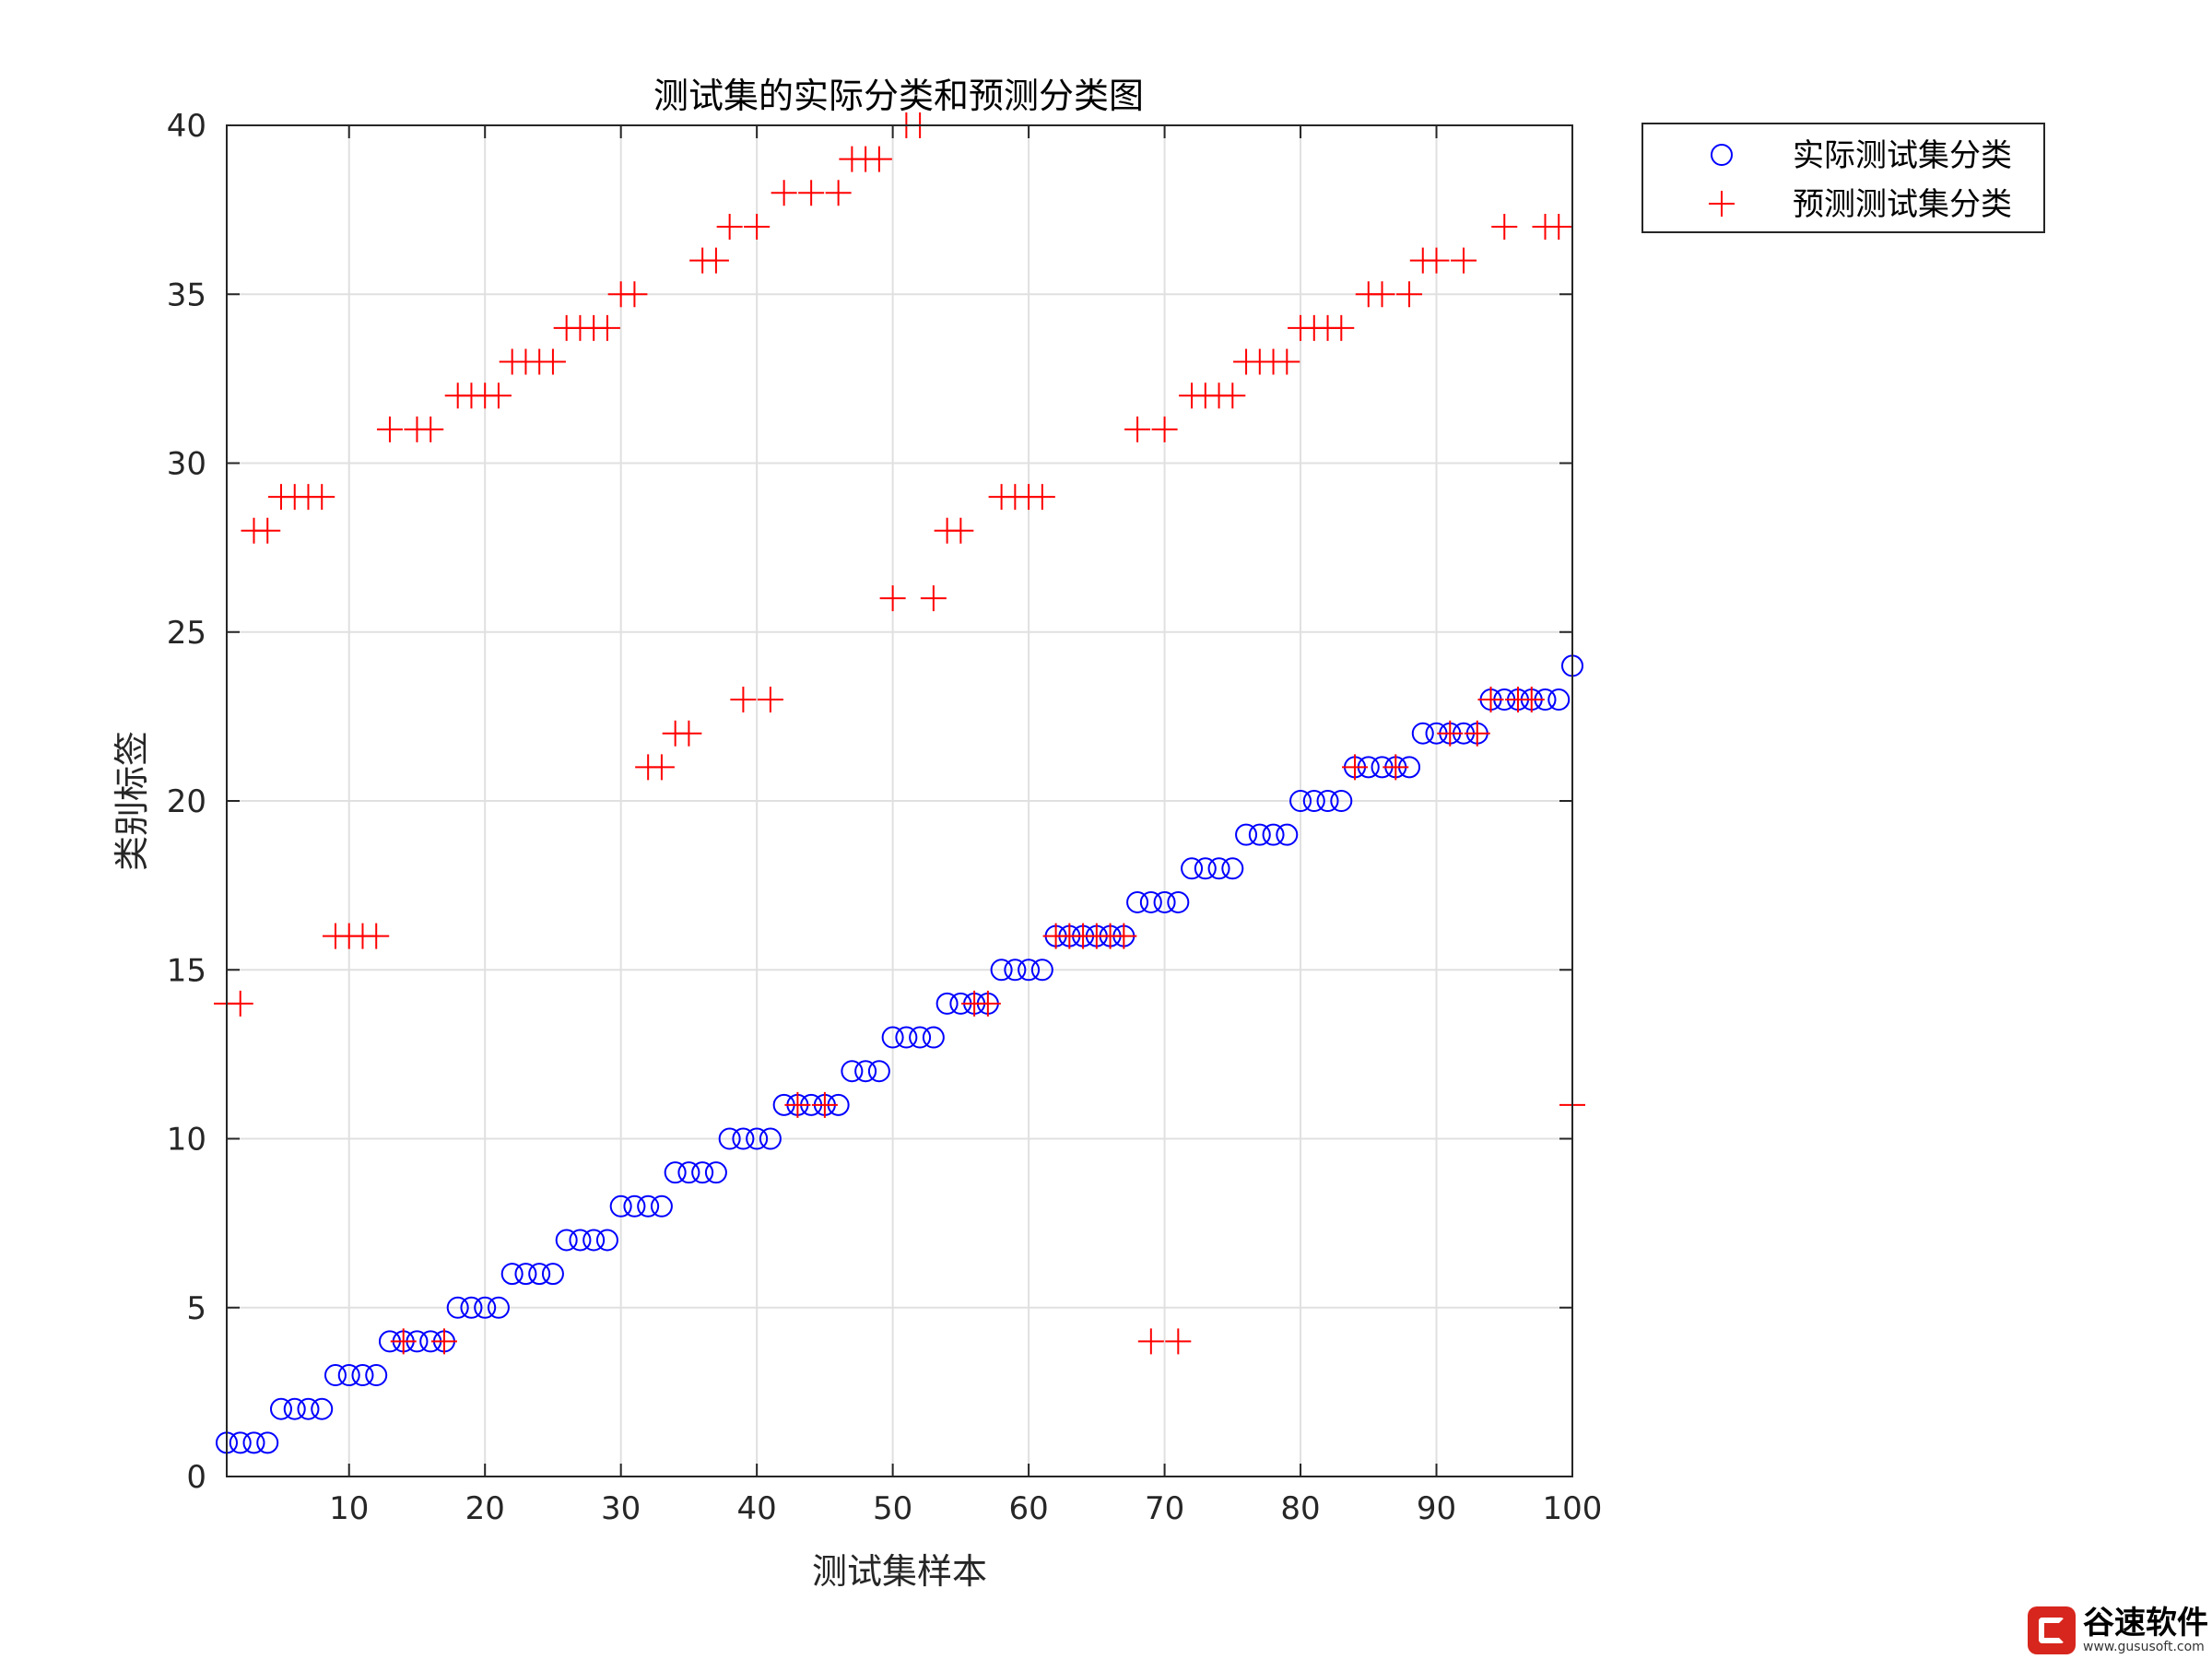  What do you see at coordinates (186, 464) in the screenshot?
I see `y-tick-label: 30` at bounding box center [186, 464].